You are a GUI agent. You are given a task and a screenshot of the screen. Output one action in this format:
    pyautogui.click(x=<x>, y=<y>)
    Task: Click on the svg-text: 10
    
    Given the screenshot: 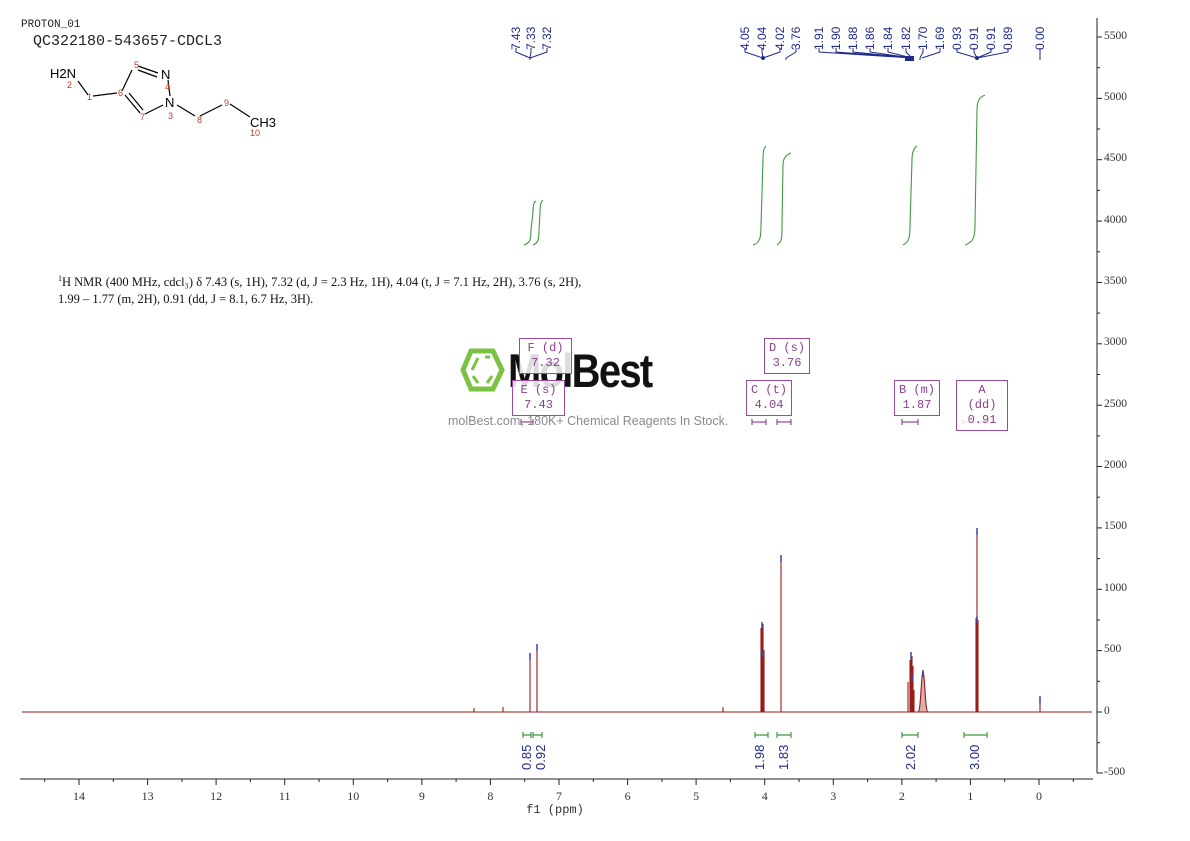 What is the action you would take?
    pyautogui.click(x=255, y=133)
    